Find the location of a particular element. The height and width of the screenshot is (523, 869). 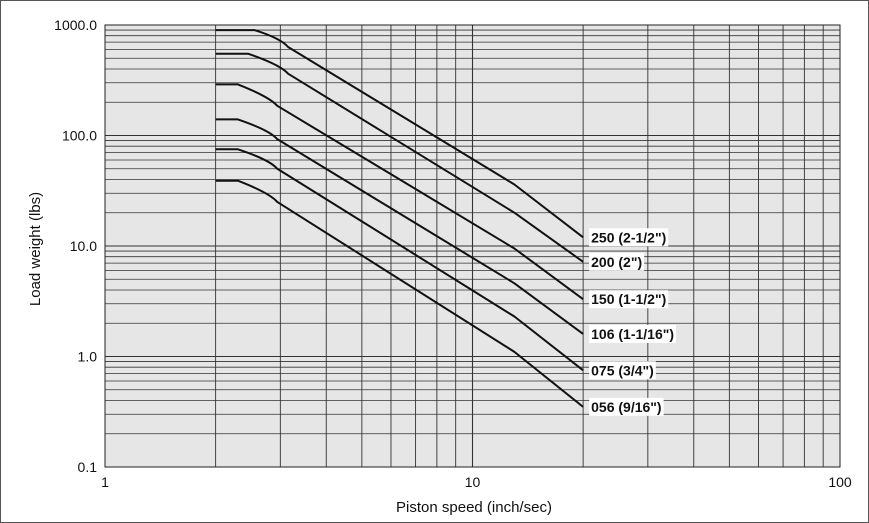

x-tick-labels: 1 10 100 is located at coordinates (476, 482).